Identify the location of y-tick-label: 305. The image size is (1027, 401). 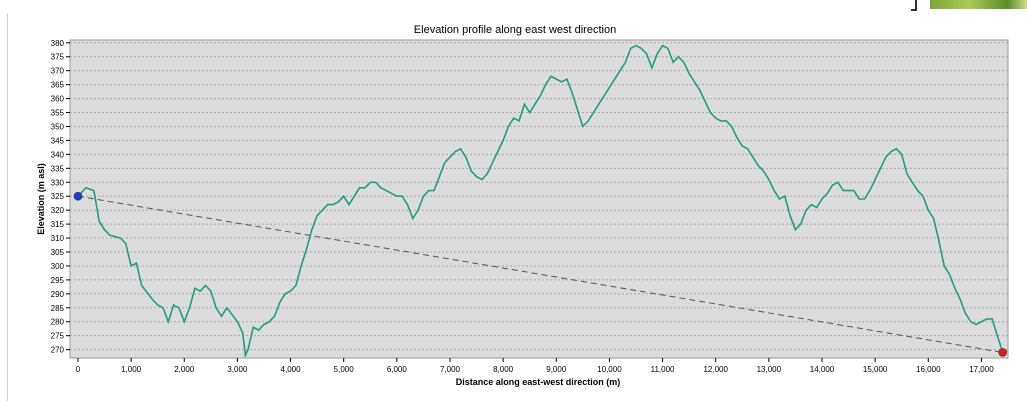
(58, 252).